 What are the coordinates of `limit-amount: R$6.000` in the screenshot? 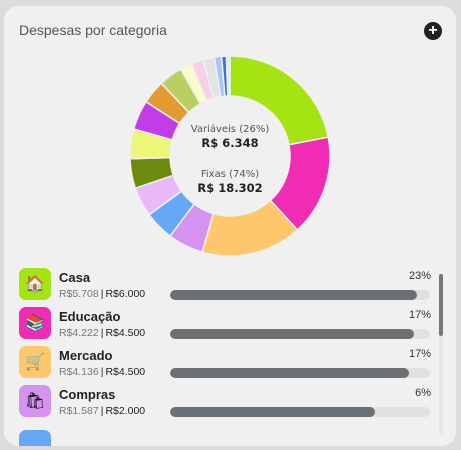 It's located at (125, 294).